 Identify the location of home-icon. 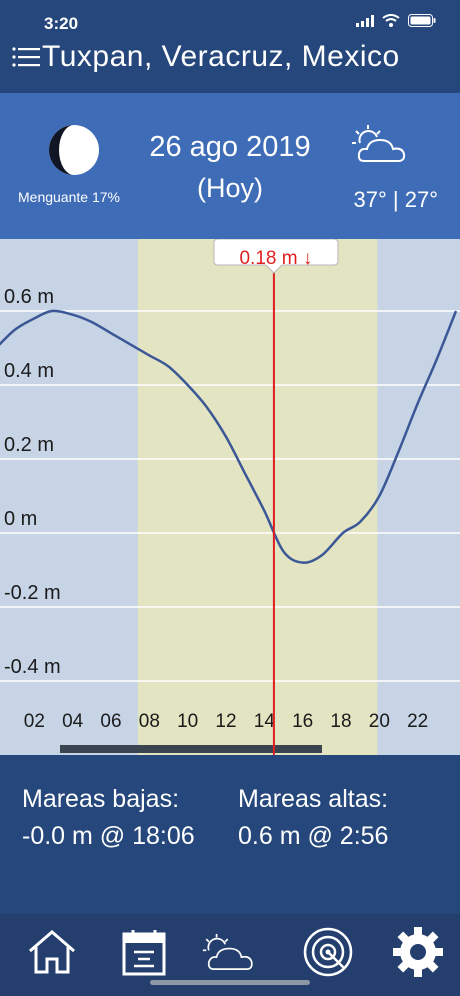
(52, 952).